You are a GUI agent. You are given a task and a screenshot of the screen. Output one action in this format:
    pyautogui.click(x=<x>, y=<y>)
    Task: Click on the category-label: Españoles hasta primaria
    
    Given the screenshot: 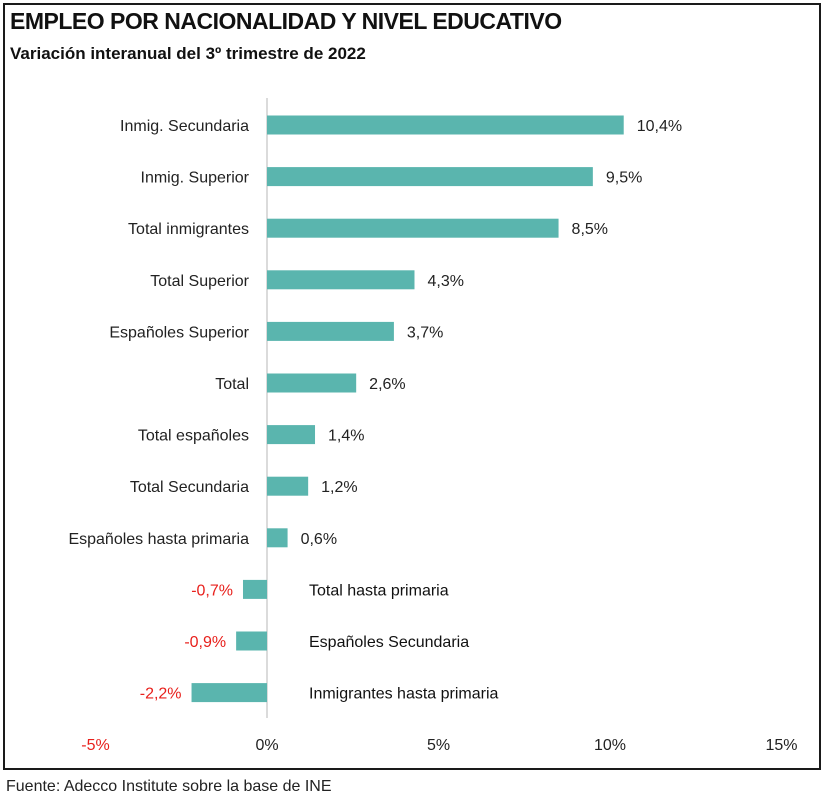 What is the action you would take?
    pyautogui.click(x=158, y=539)
    